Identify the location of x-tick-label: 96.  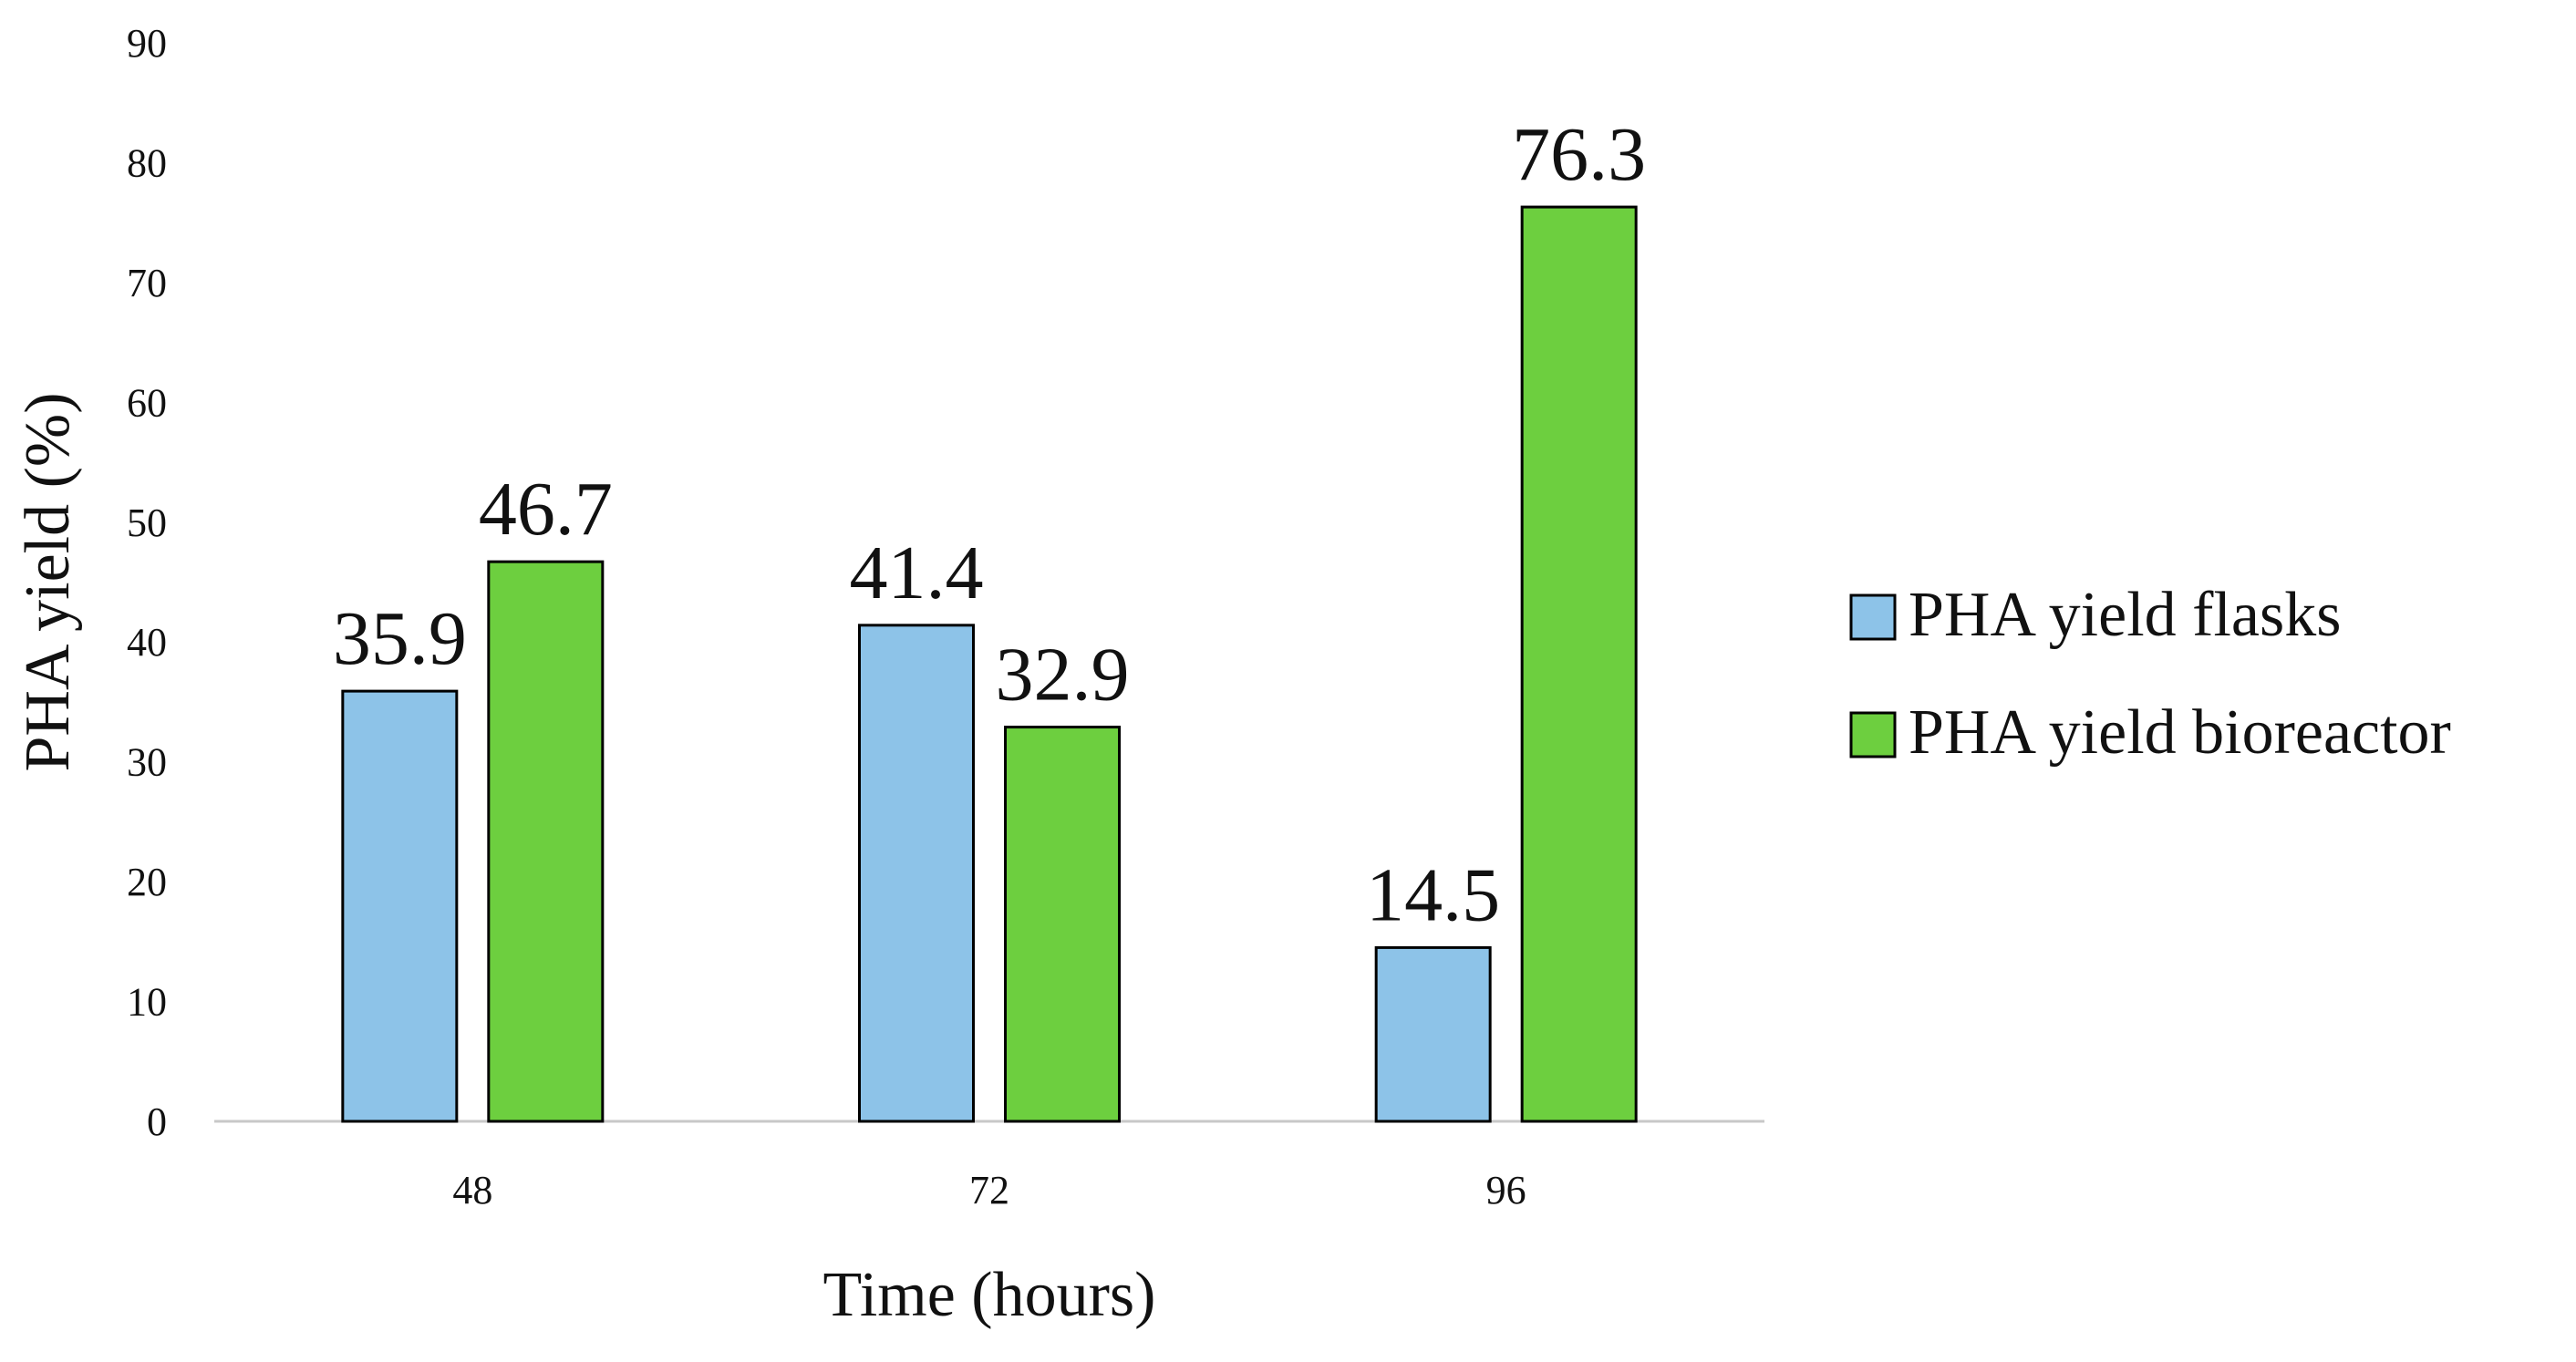
(1506, 1190).